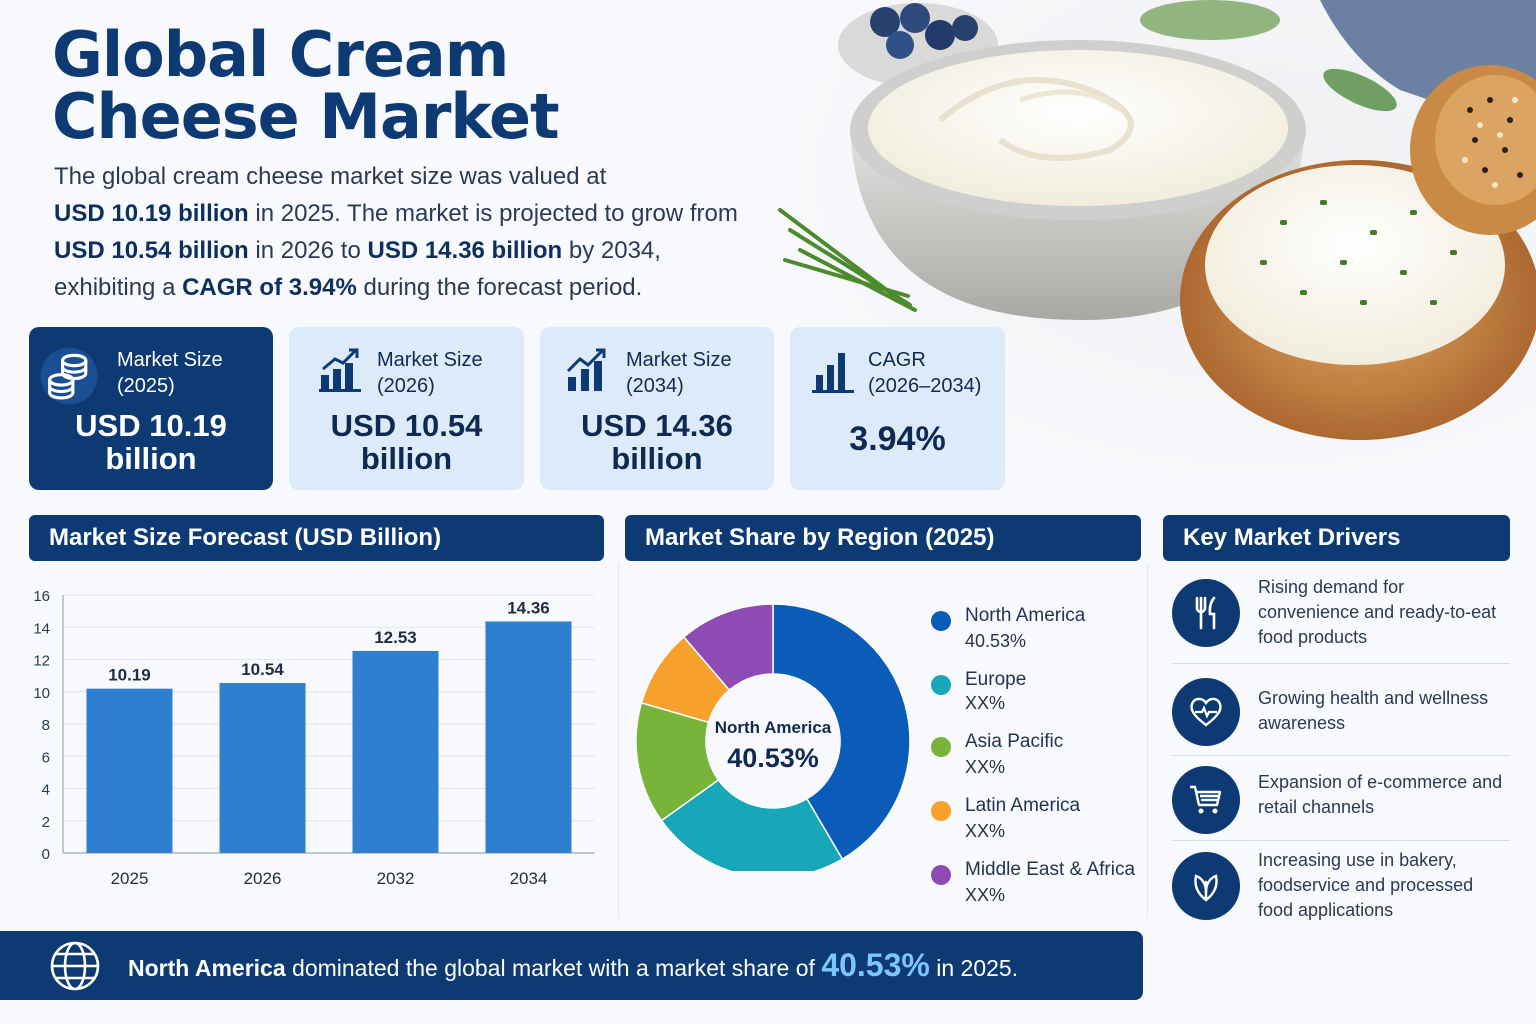 Image resolution: width=1536 pixels, height=1024 pixels. What do you see at coordinates (46, 854) in the screenshot?
I see `y-tick-label: 0` at bounding box center [46, 854].